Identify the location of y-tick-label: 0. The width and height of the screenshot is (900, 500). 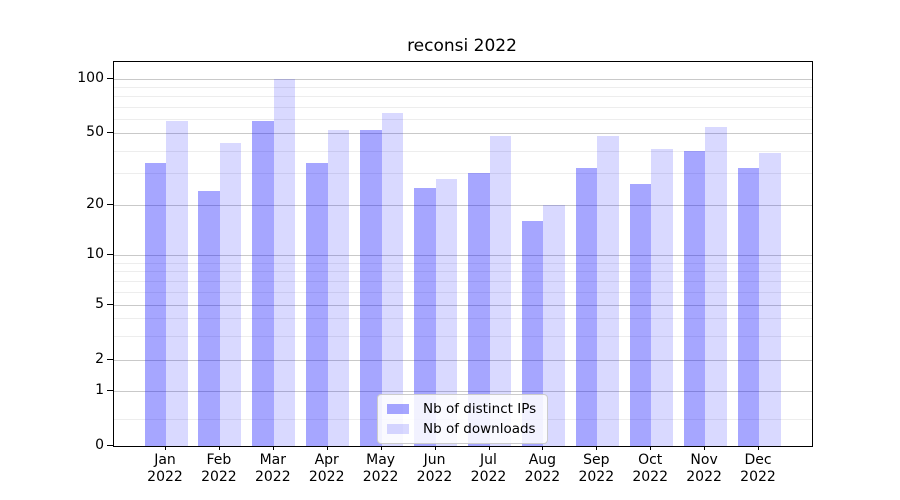
(99, 445).